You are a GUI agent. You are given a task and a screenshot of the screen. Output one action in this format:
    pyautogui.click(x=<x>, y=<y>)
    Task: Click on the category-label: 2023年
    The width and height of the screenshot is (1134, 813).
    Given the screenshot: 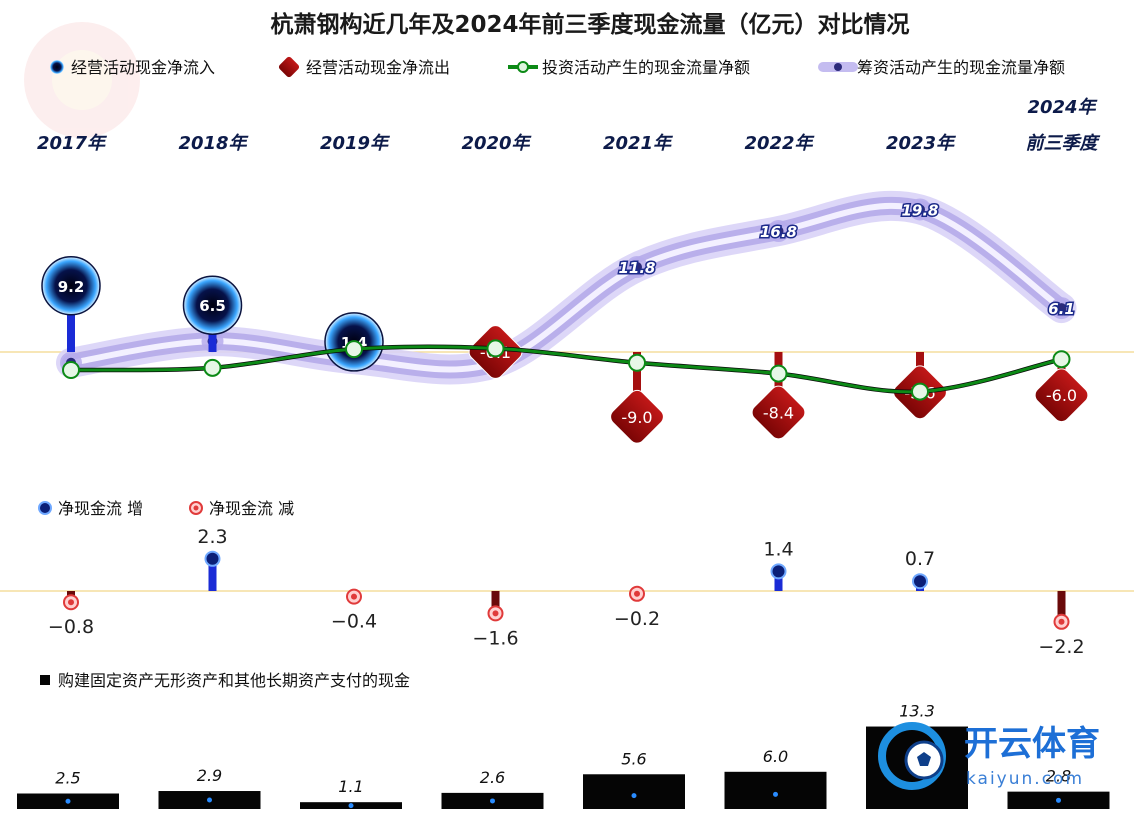 What is the action you would take?
    pyautogui.click(x=921, y=143)
    